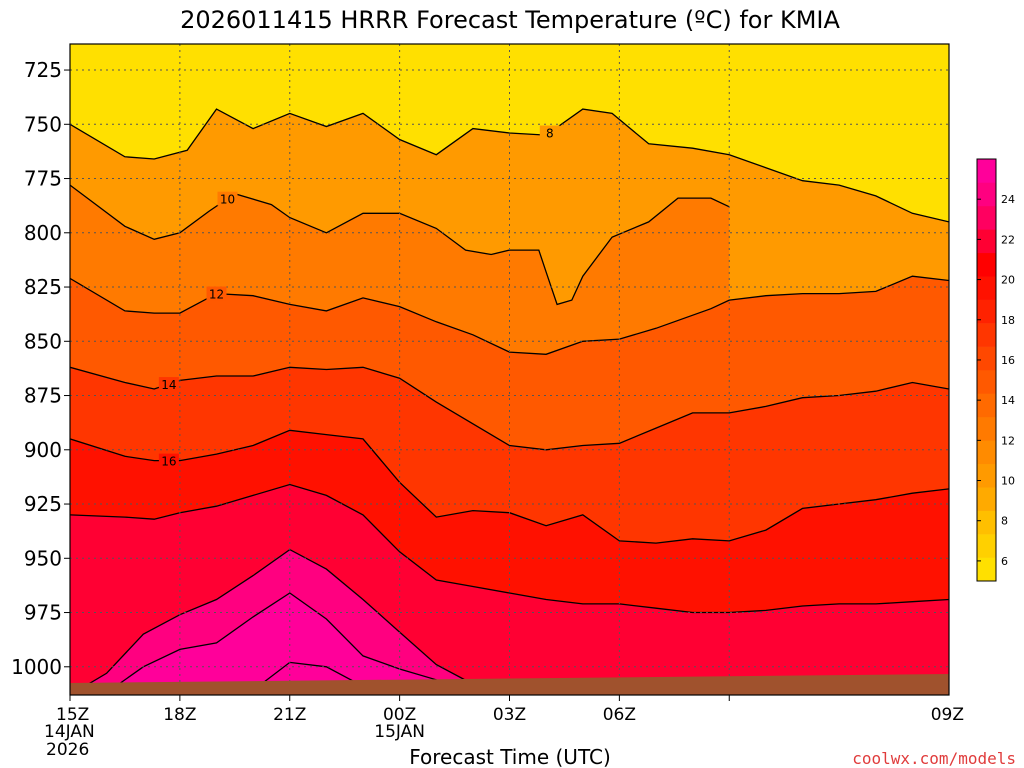 Image resolution: width=1024 pixels, height=768 pixels. I want to click on contour-label-8: 8, so click(550, 134).